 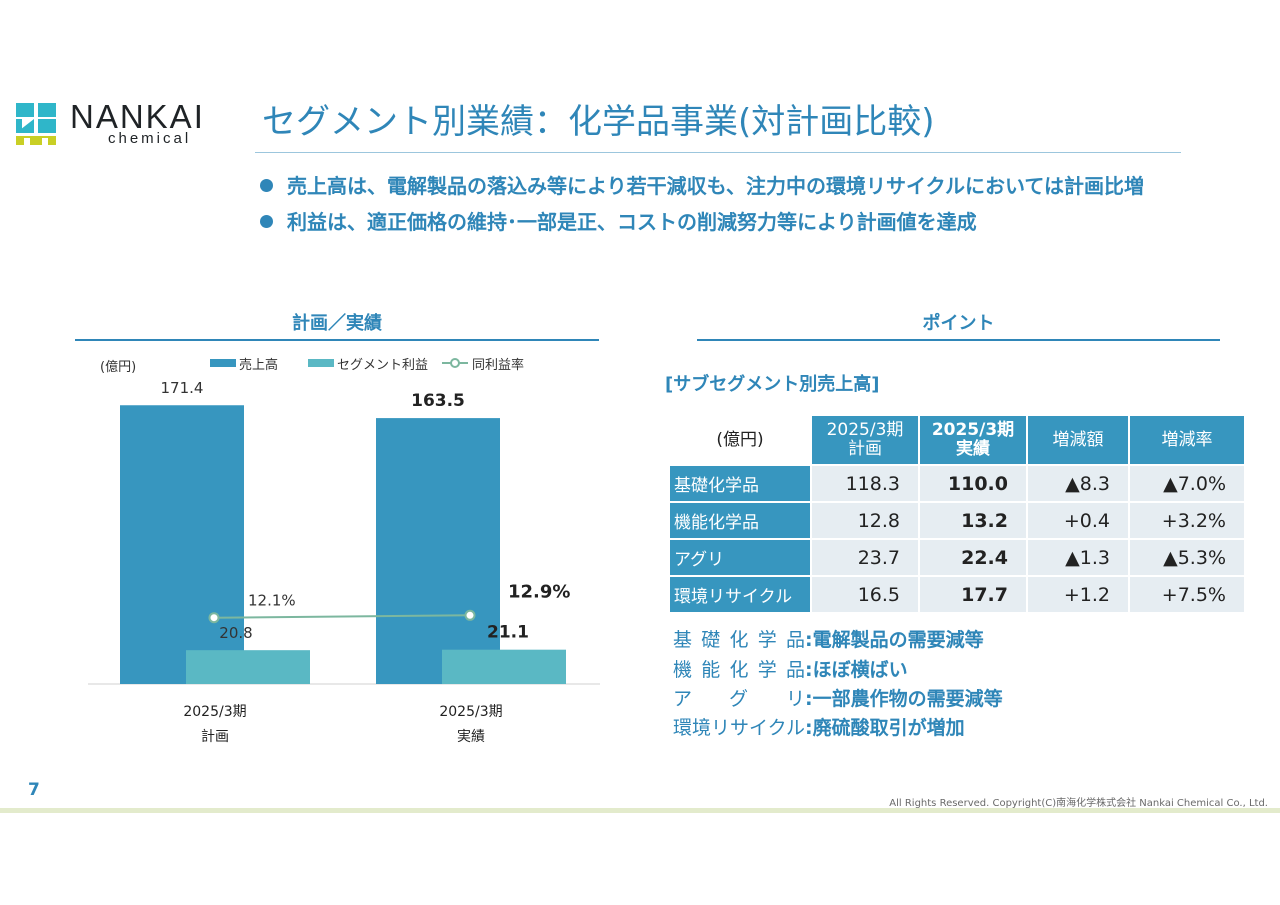 I want to click on x-label-actual: 実績, so click(x=471, y=737).